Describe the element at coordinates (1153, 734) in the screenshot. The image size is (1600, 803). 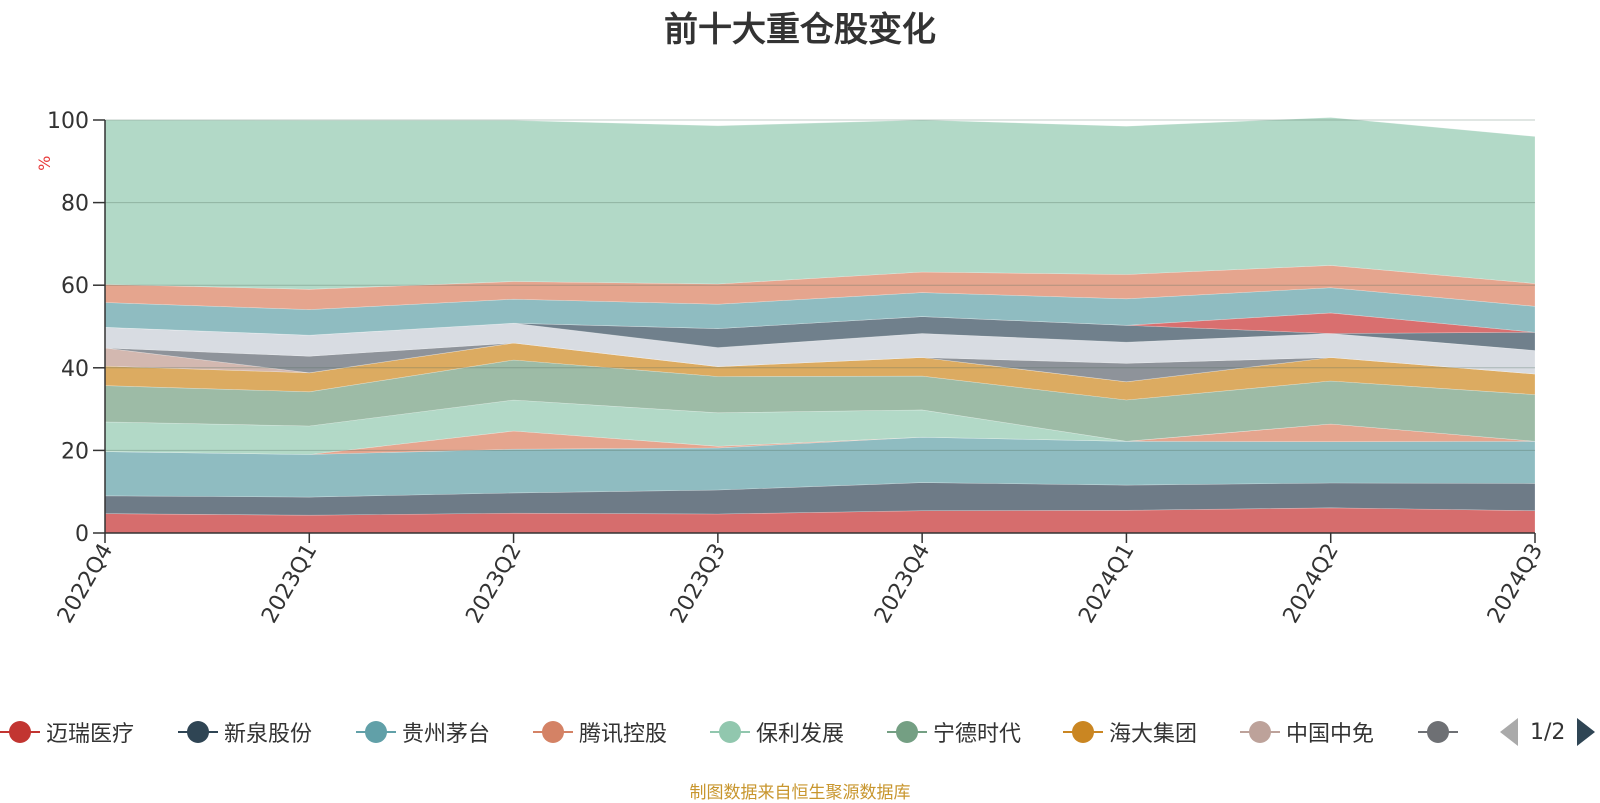
I see `legend-label: 海大集团` at that location.